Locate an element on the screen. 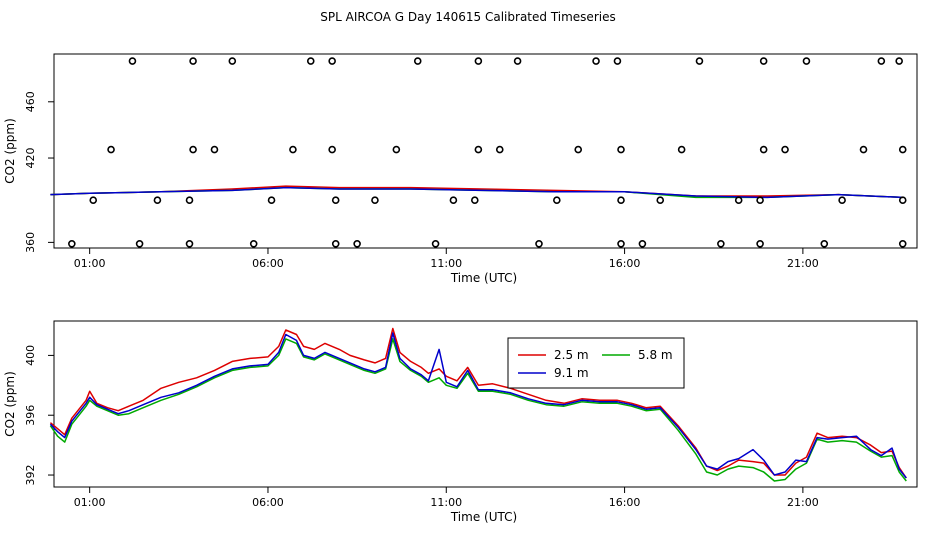  legend-box is located at coordinates (596, 363).